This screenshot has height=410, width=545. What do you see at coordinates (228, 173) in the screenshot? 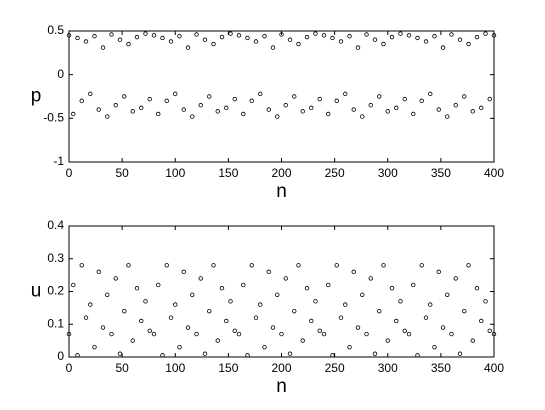
I see `x-tick-label: 150` at bounding box center [228, 173].